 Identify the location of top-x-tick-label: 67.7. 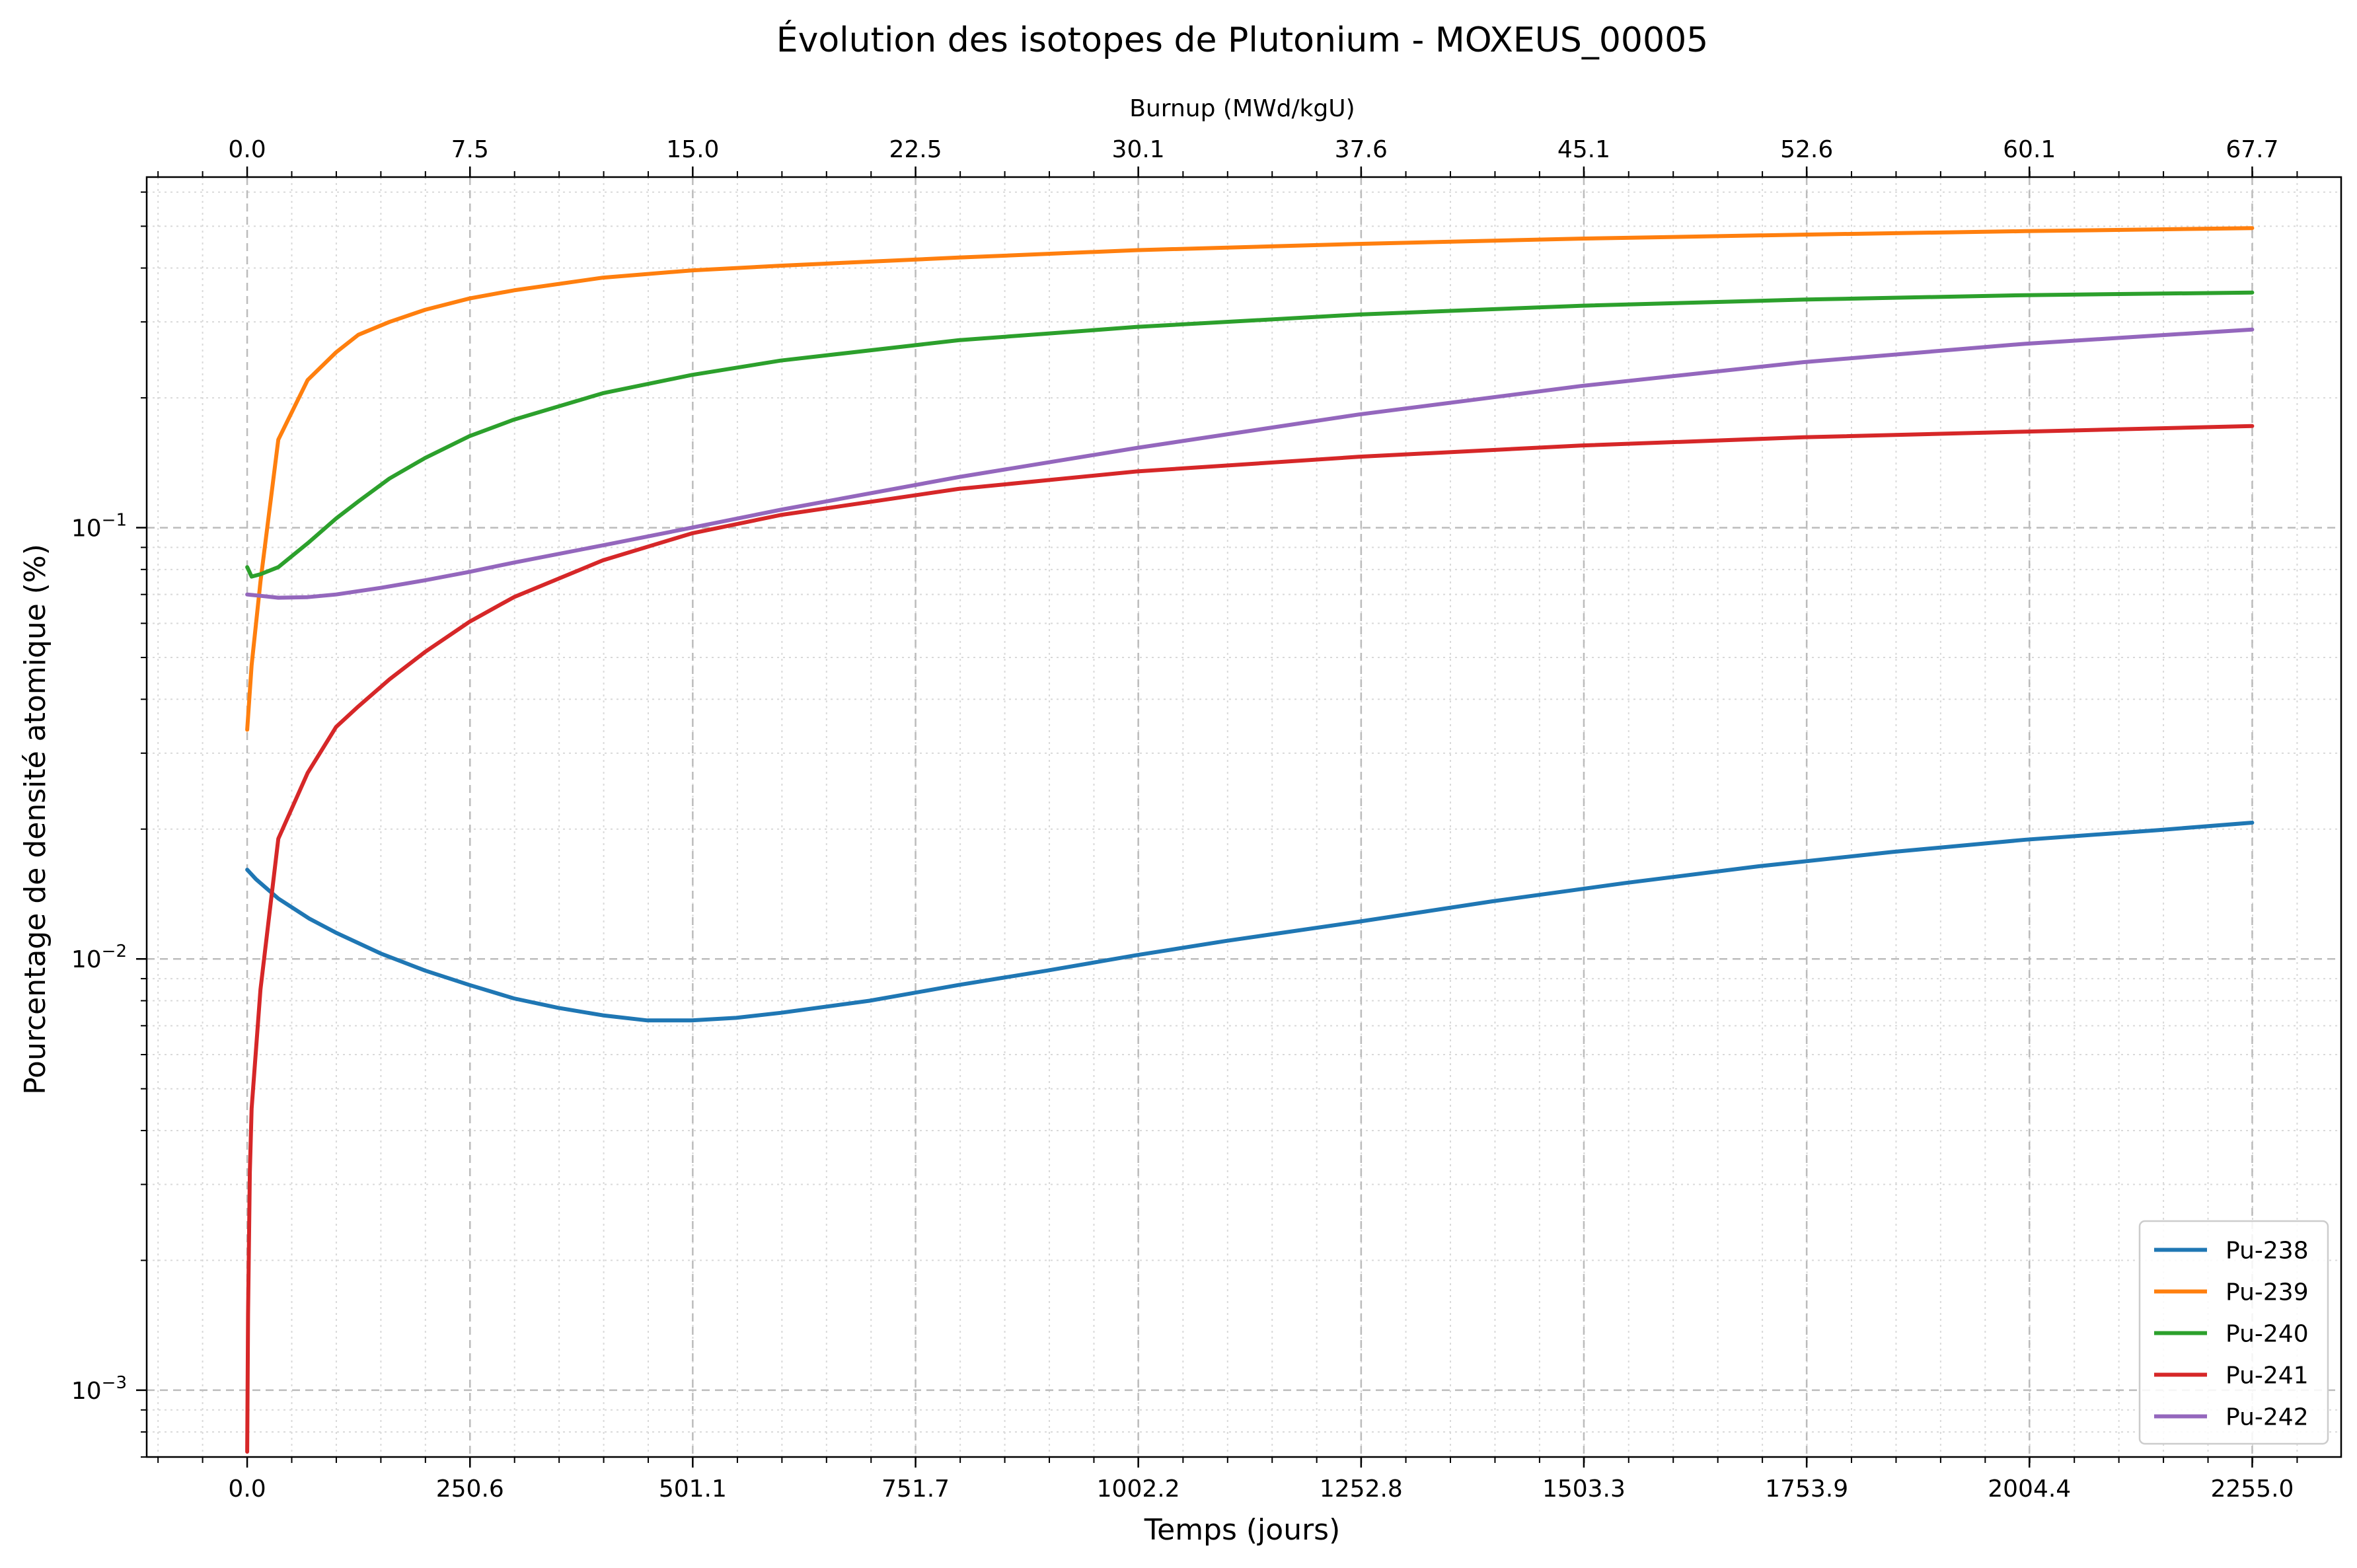
(2252, 149).